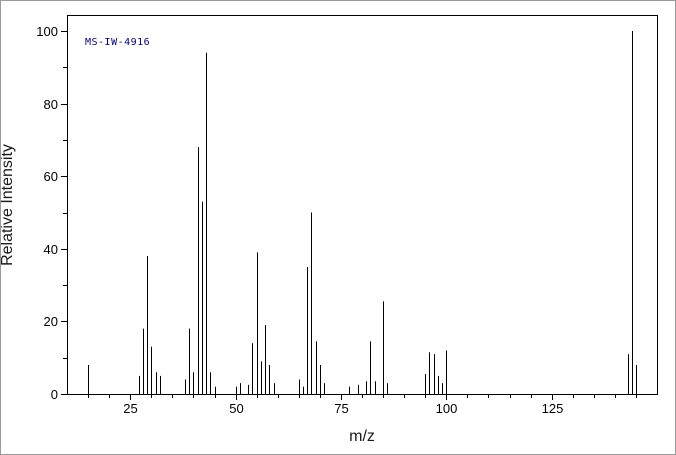  What do you see at coordinates (341, 408) in the screenshot?
I see `x-tick-label: 75` at bounding box center [341, 408].